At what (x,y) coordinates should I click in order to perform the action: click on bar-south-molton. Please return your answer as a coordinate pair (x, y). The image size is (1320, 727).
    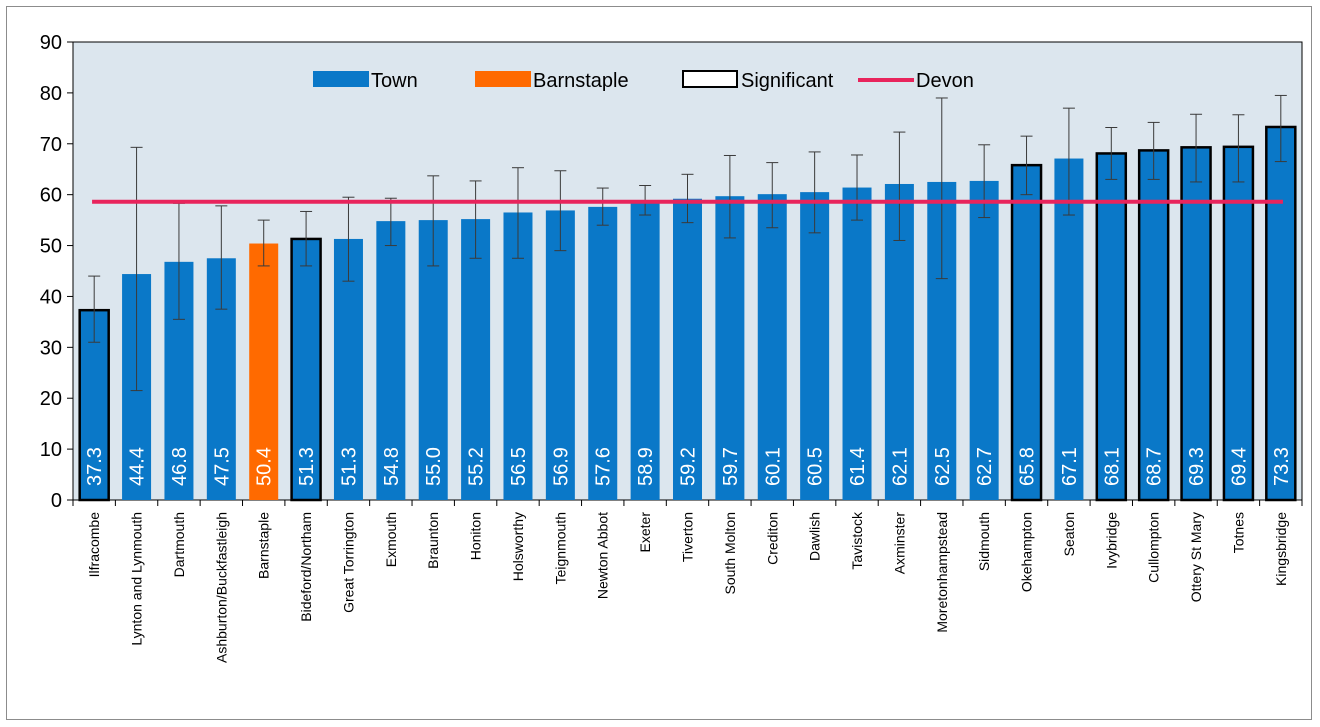
    Looking at the image, I should click on (730, 348).